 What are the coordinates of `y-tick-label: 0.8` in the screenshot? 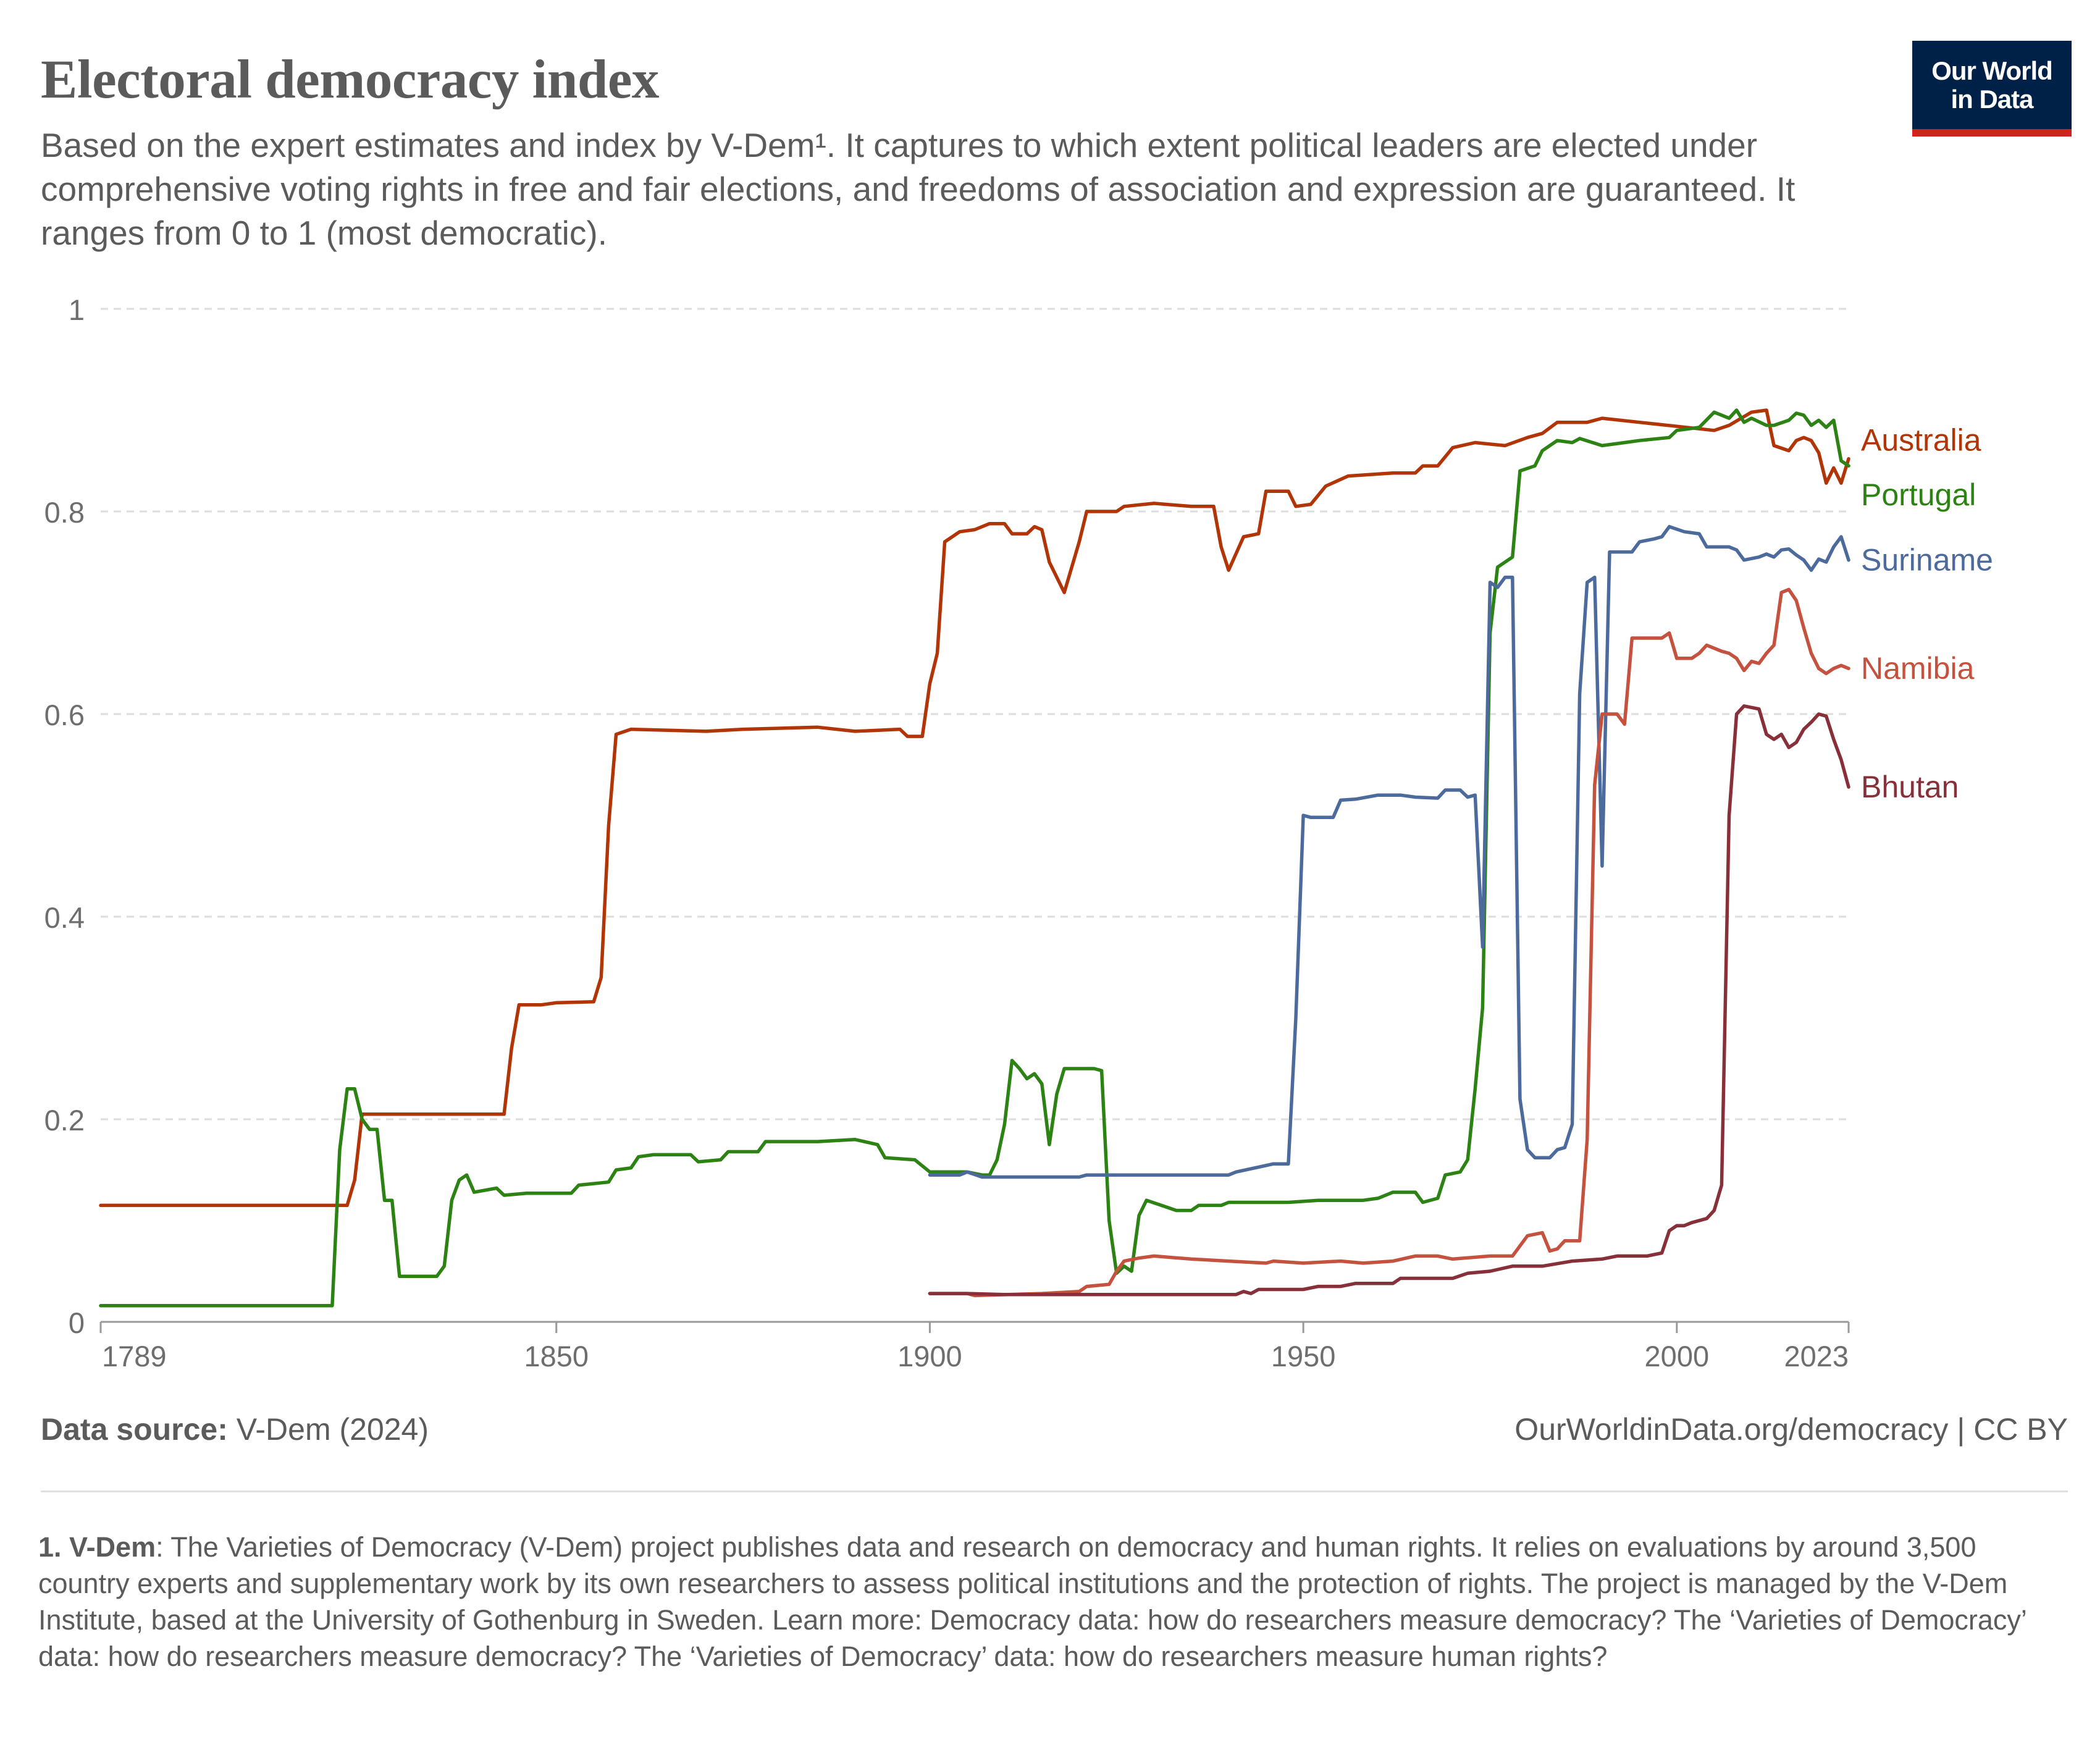 It's located at (64, 512).